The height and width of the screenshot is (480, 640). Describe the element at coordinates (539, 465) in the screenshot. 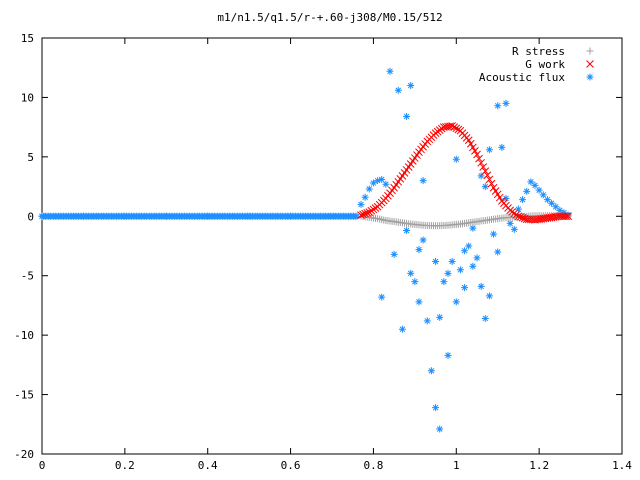

I see `x-tick-label: 1.2` at that location.